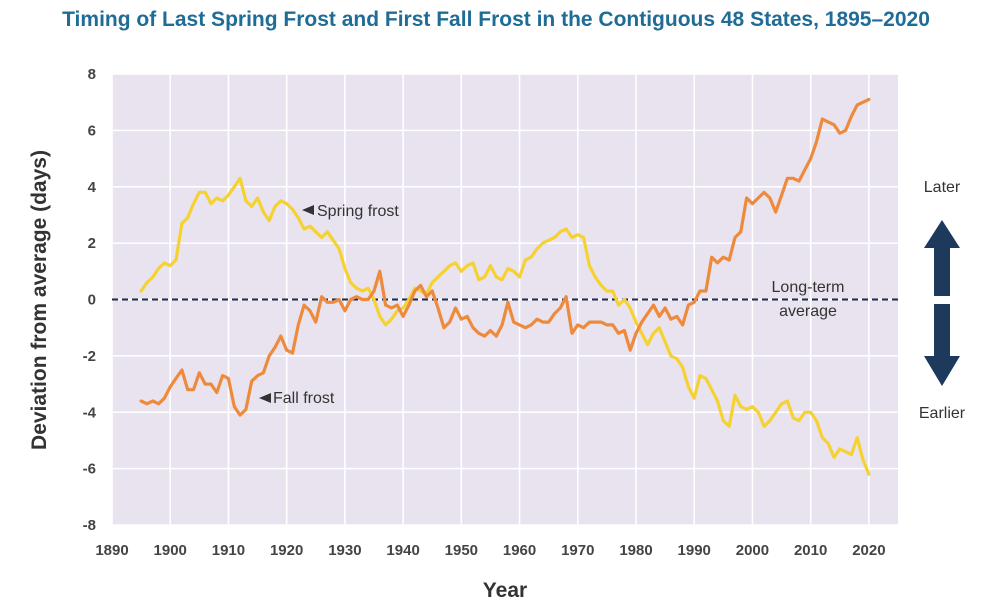 This screenshot has width=992, height=607. I want to click on y-tick-label: 8, so click(92, 74).